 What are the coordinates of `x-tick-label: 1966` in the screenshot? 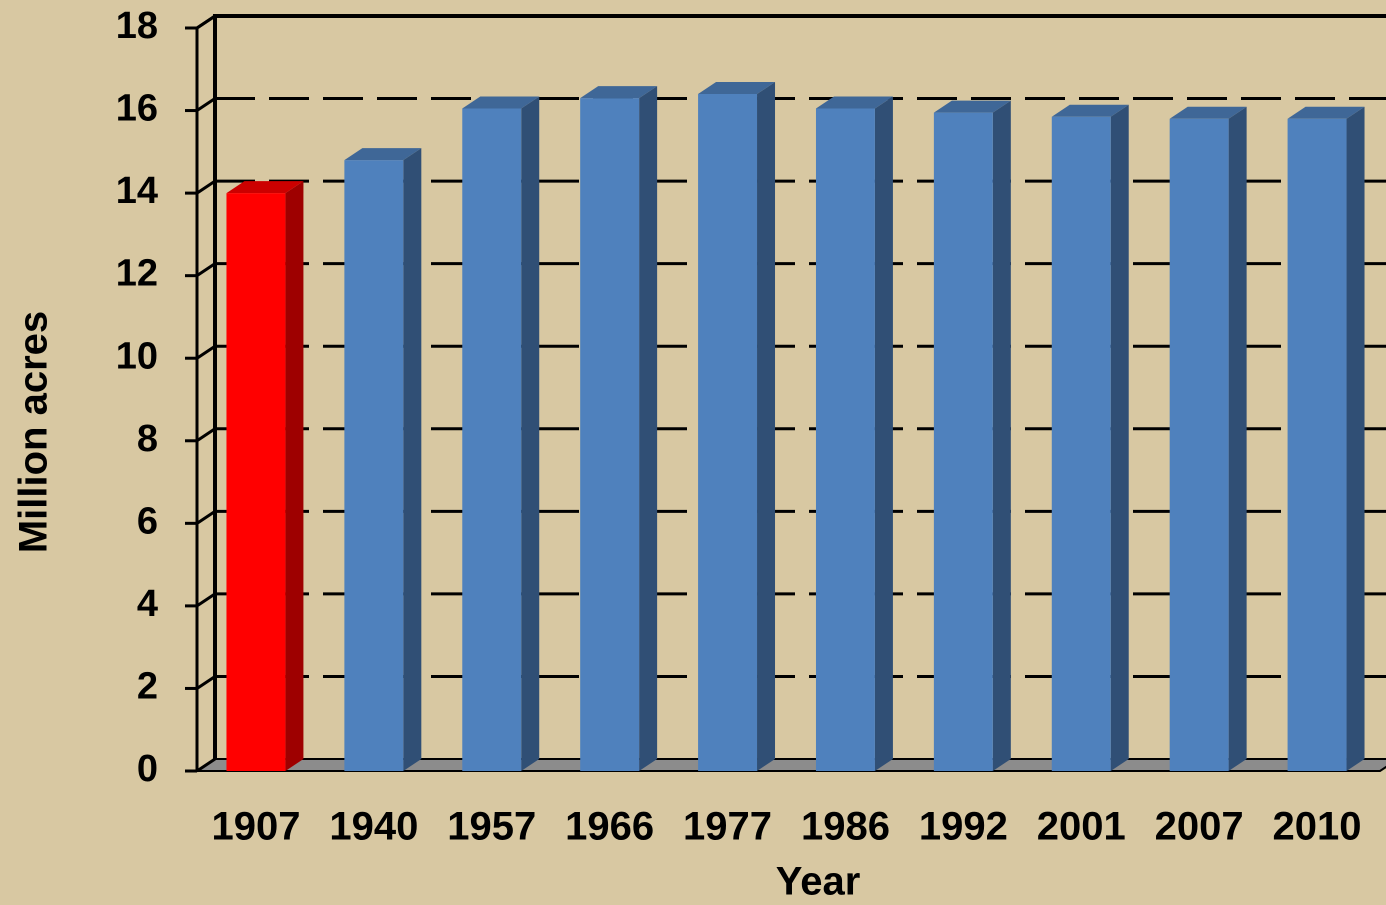 It's located at (609, 827).